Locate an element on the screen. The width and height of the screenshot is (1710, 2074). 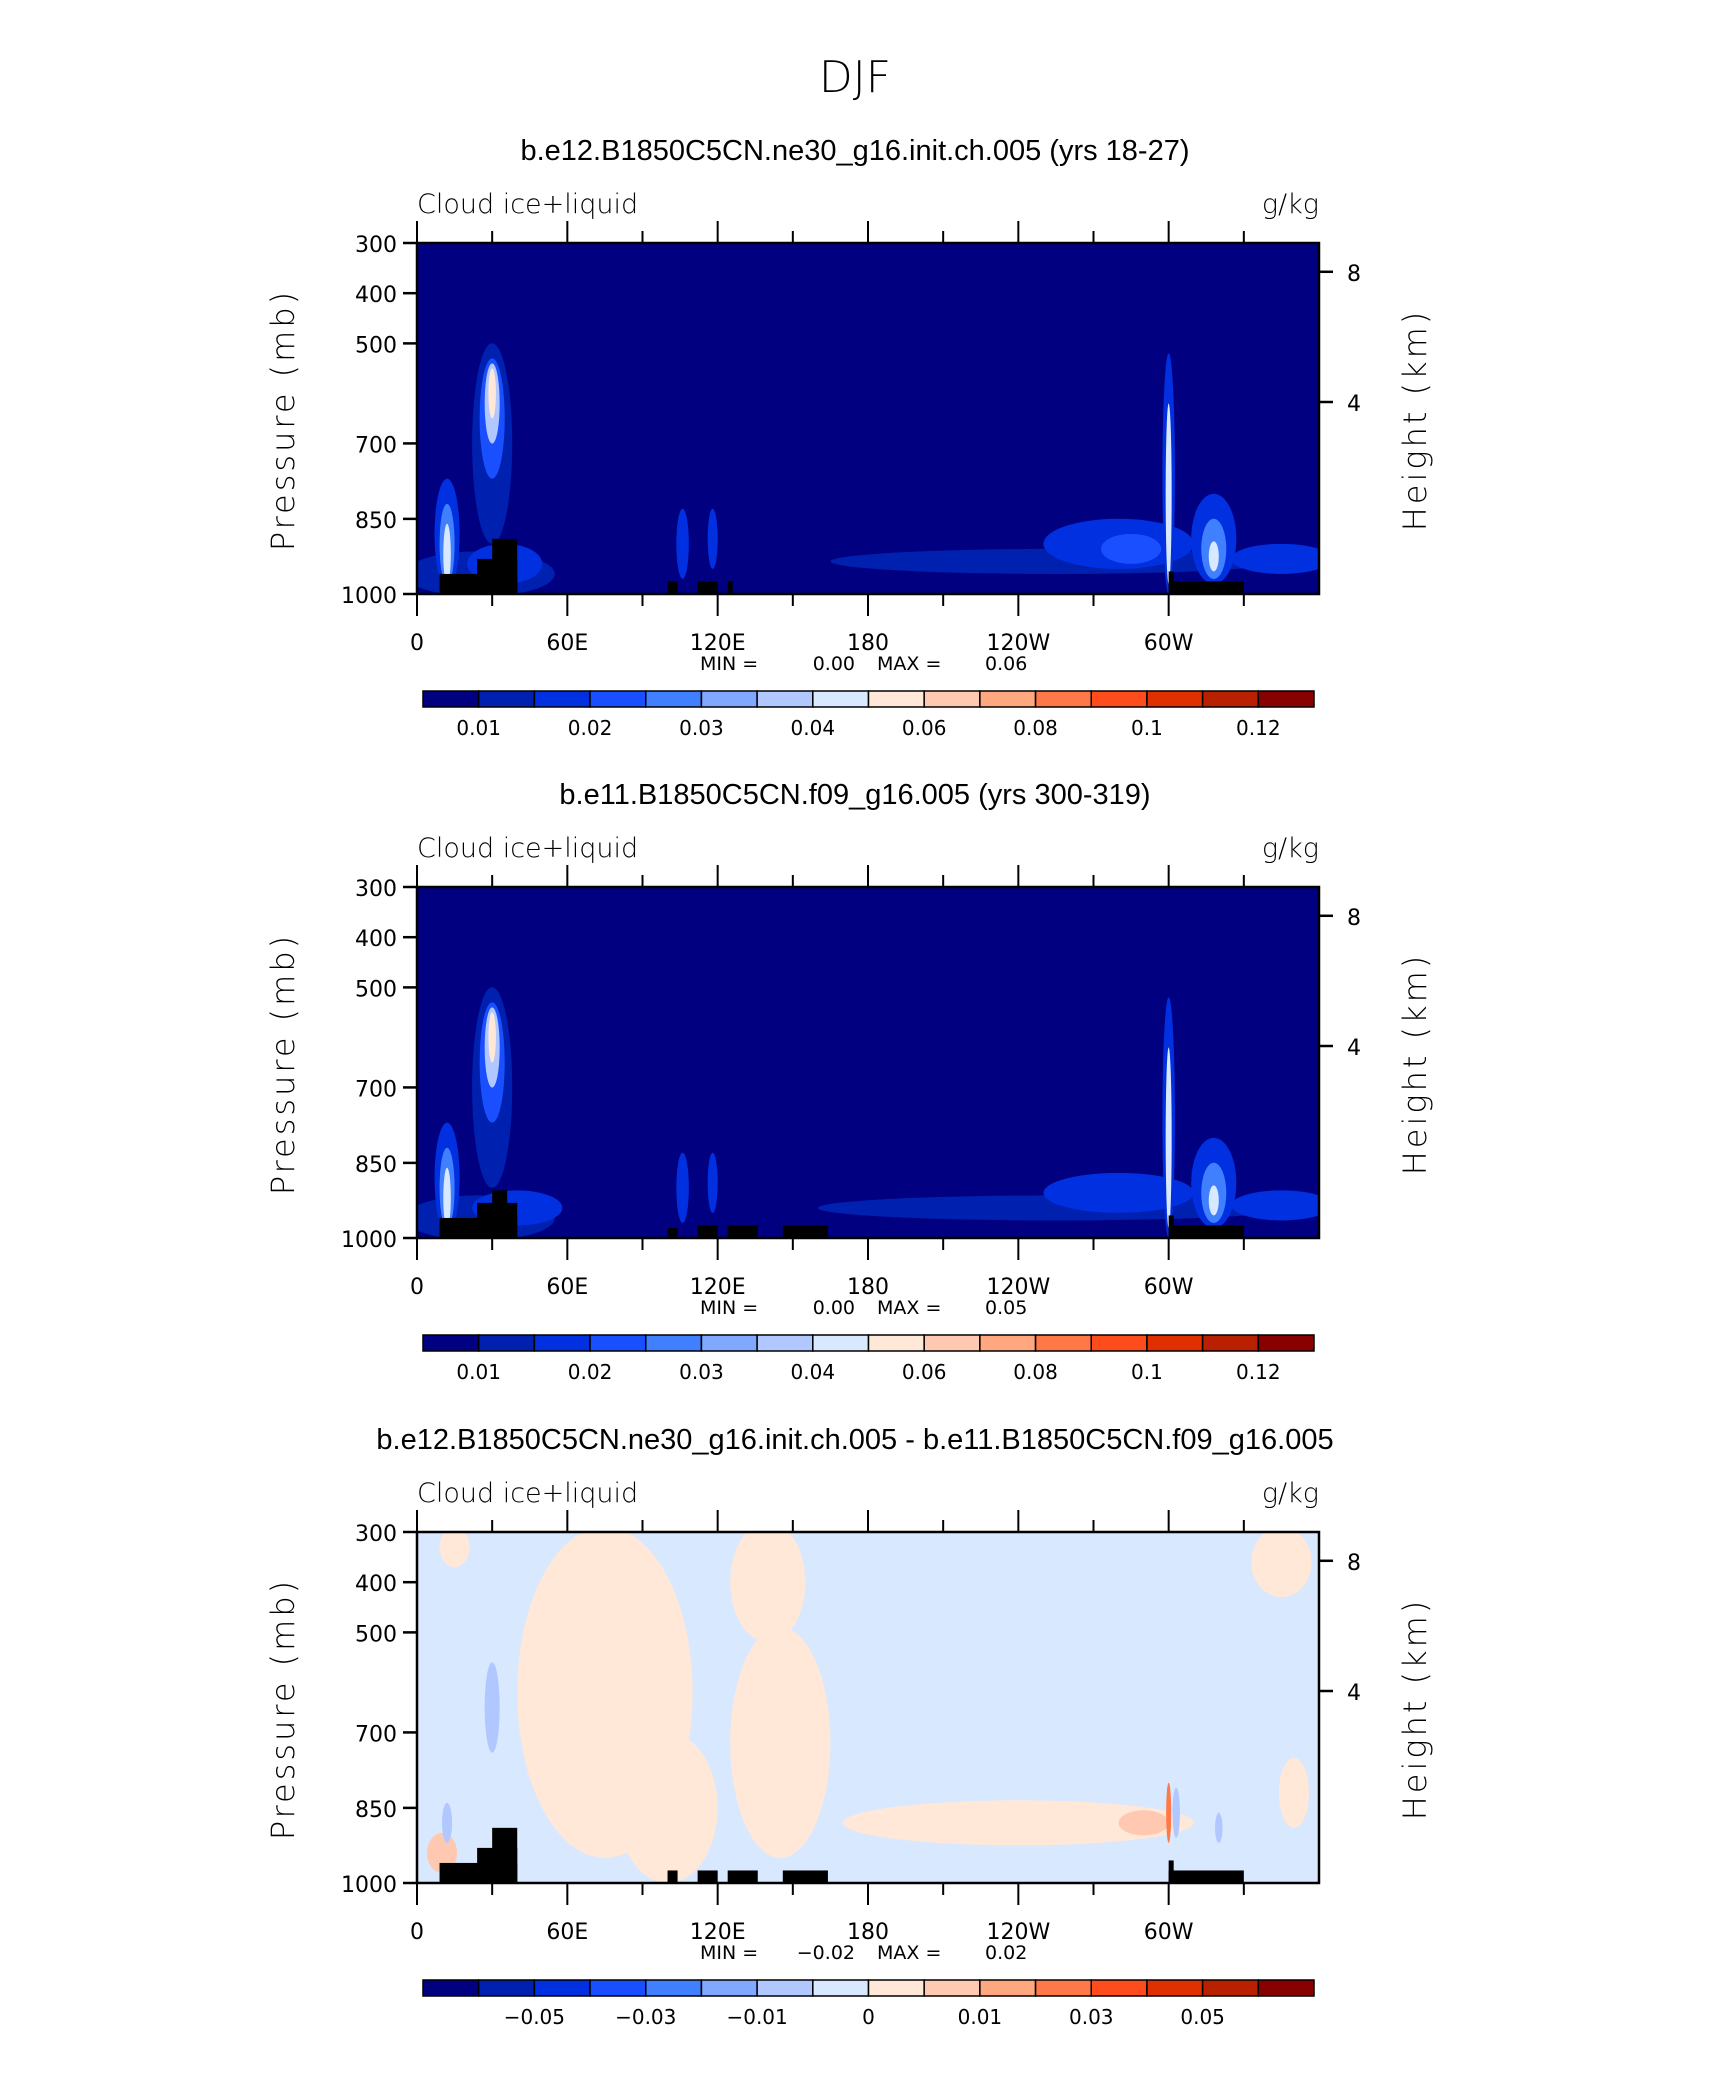
y-tick-label: 700 is located at coordinates (376, 445).